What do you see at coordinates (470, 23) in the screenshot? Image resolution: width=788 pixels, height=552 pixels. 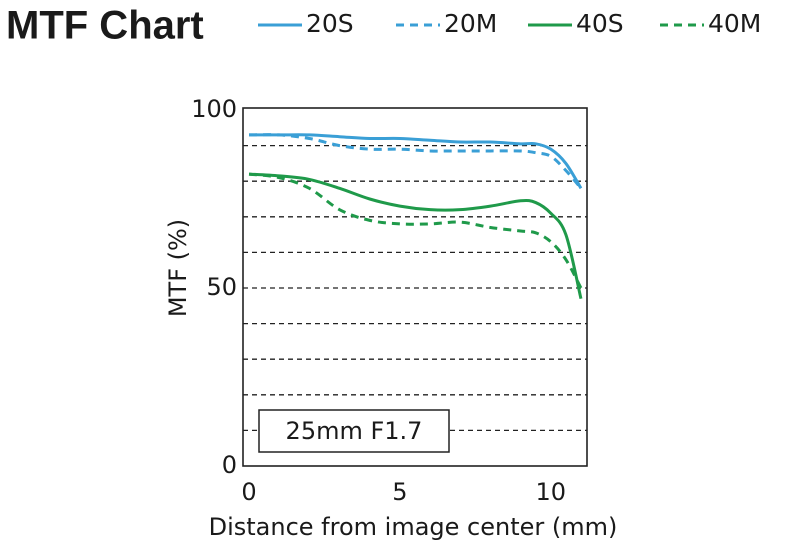 I see `legend-label: 20M` at bounding box center [470, 23].